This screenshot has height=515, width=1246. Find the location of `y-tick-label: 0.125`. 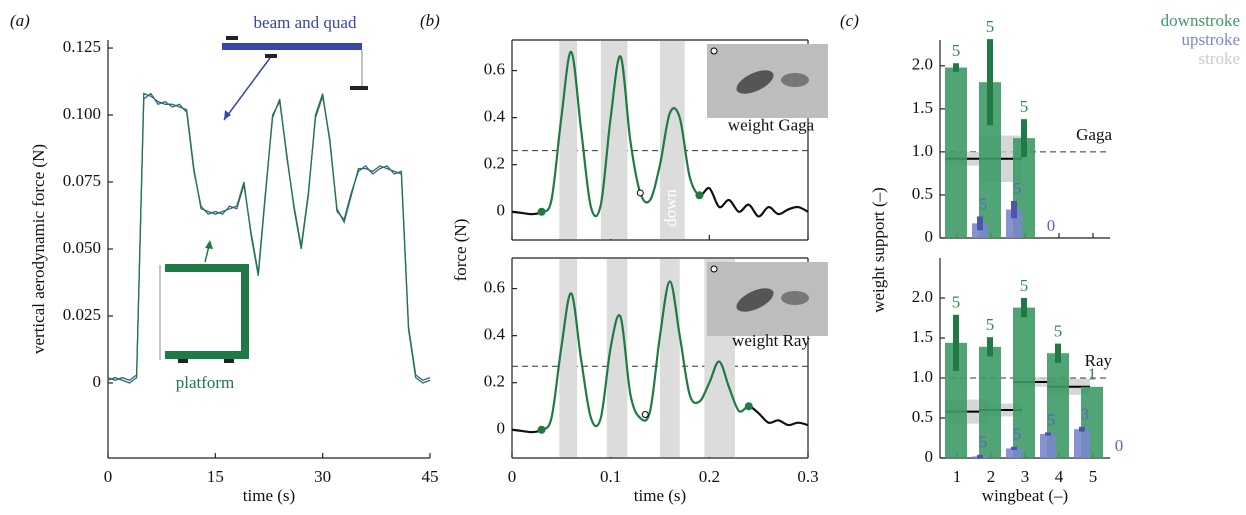

y-tick-label: 0.125 is located at coordinates (82, 46).